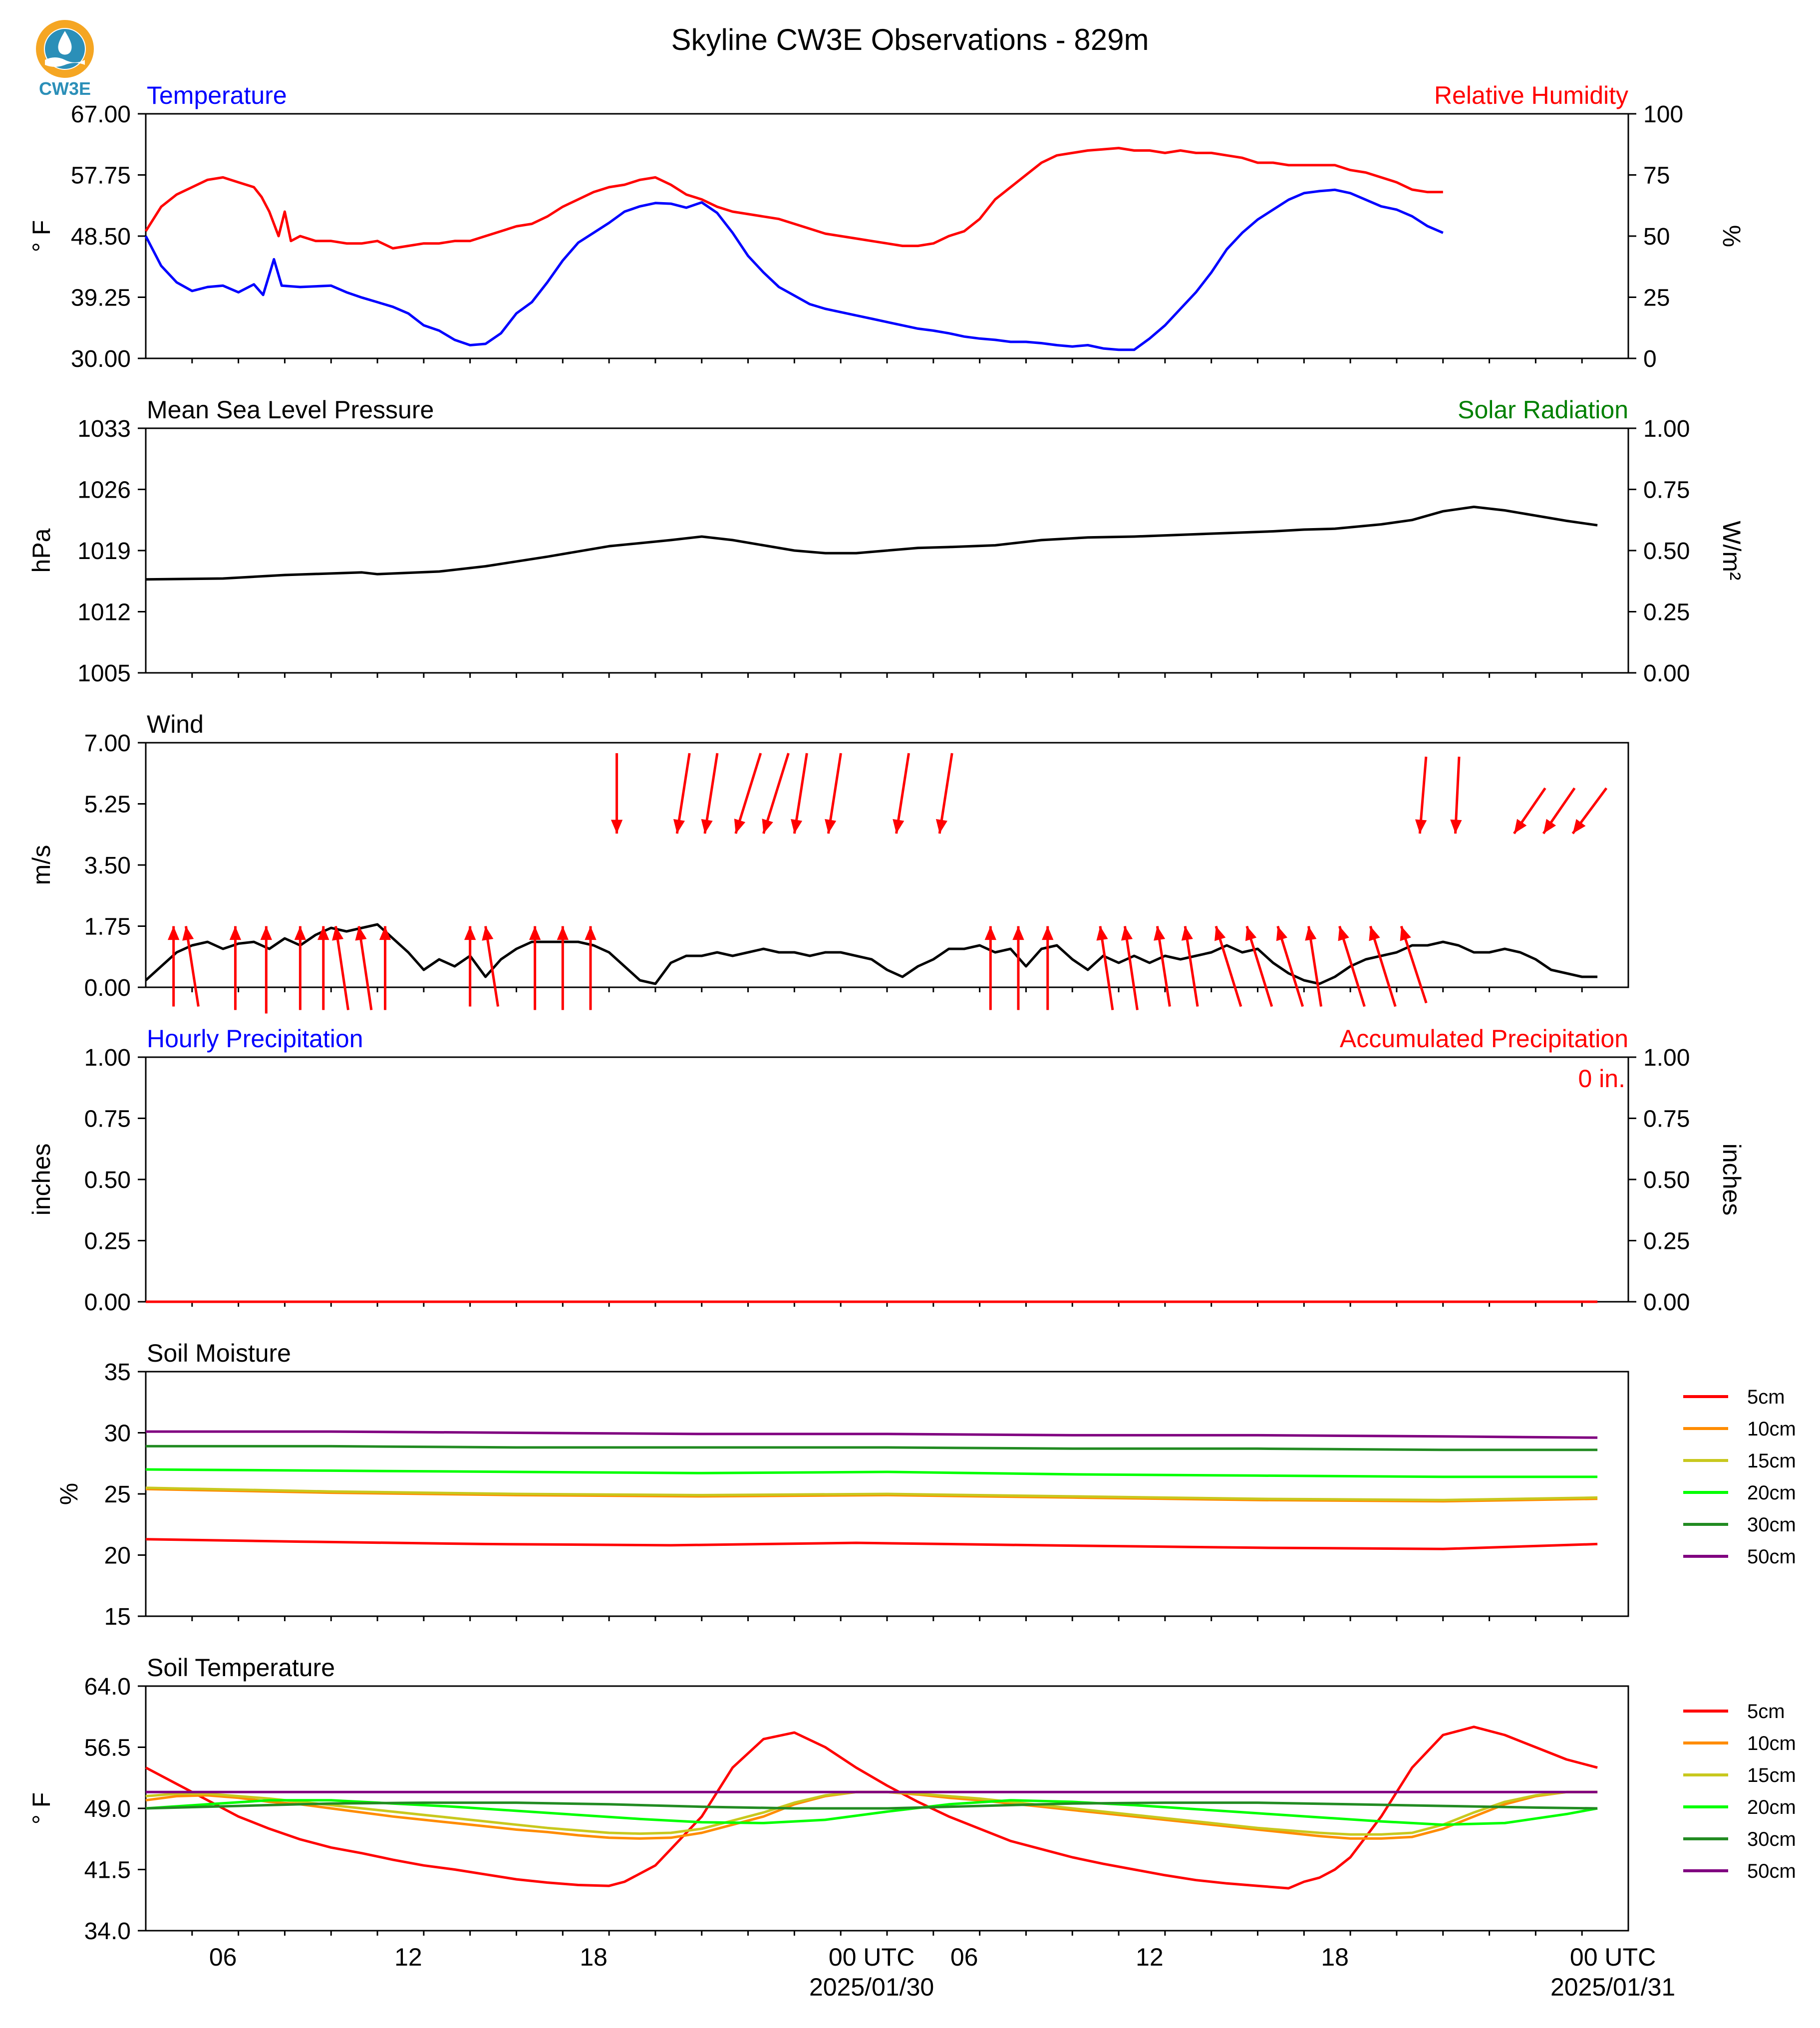 Image resolution: width=1820 pixels, height=2028 pixels. What do you see at coordinates (101, 114) in the screenshot?
I see `y-tick-label: 67.00` at bounding box center [101, 114].